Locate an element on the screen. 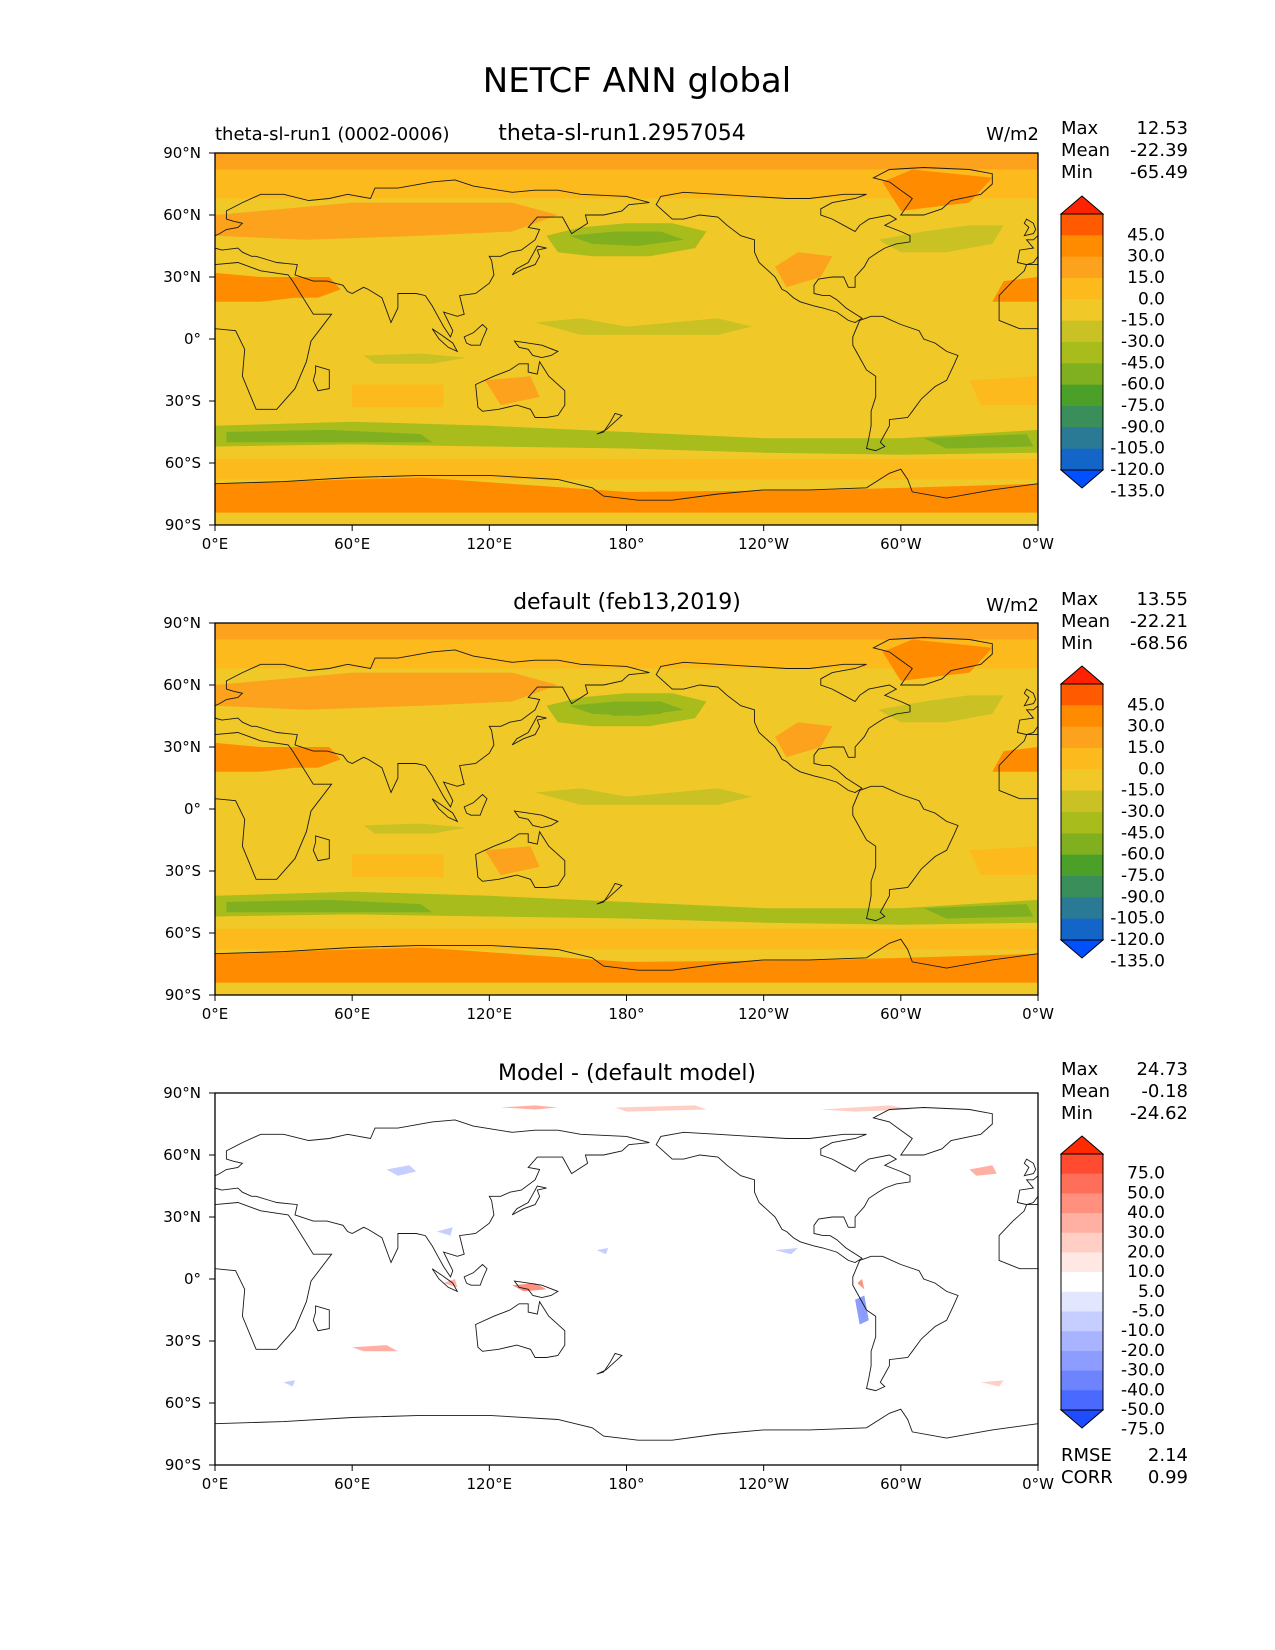 The image size is (1275, 1650). colorbar-label: -135.0 is located at coordinates (1137, 961).